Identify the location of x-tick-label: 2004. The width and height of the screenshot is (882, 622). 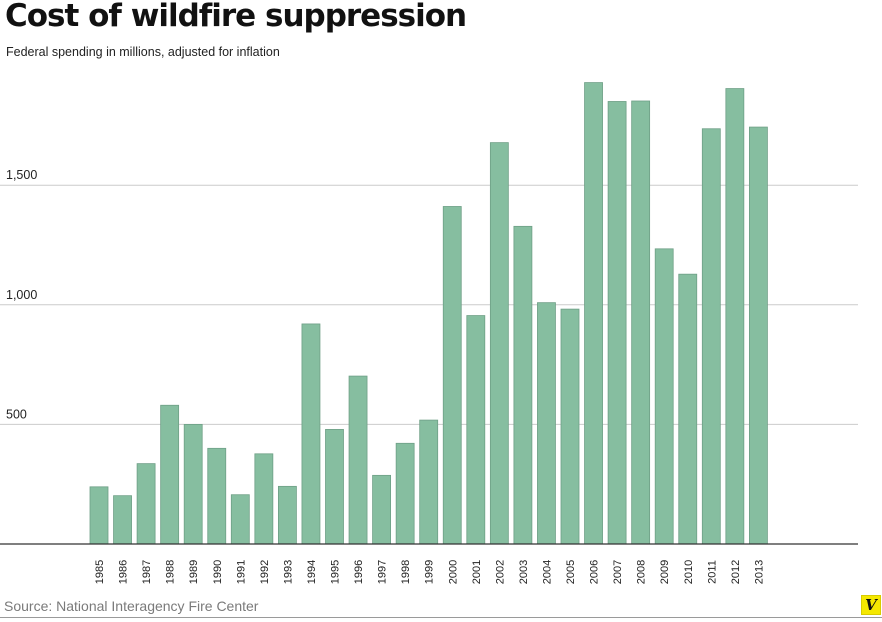
(547, 572).